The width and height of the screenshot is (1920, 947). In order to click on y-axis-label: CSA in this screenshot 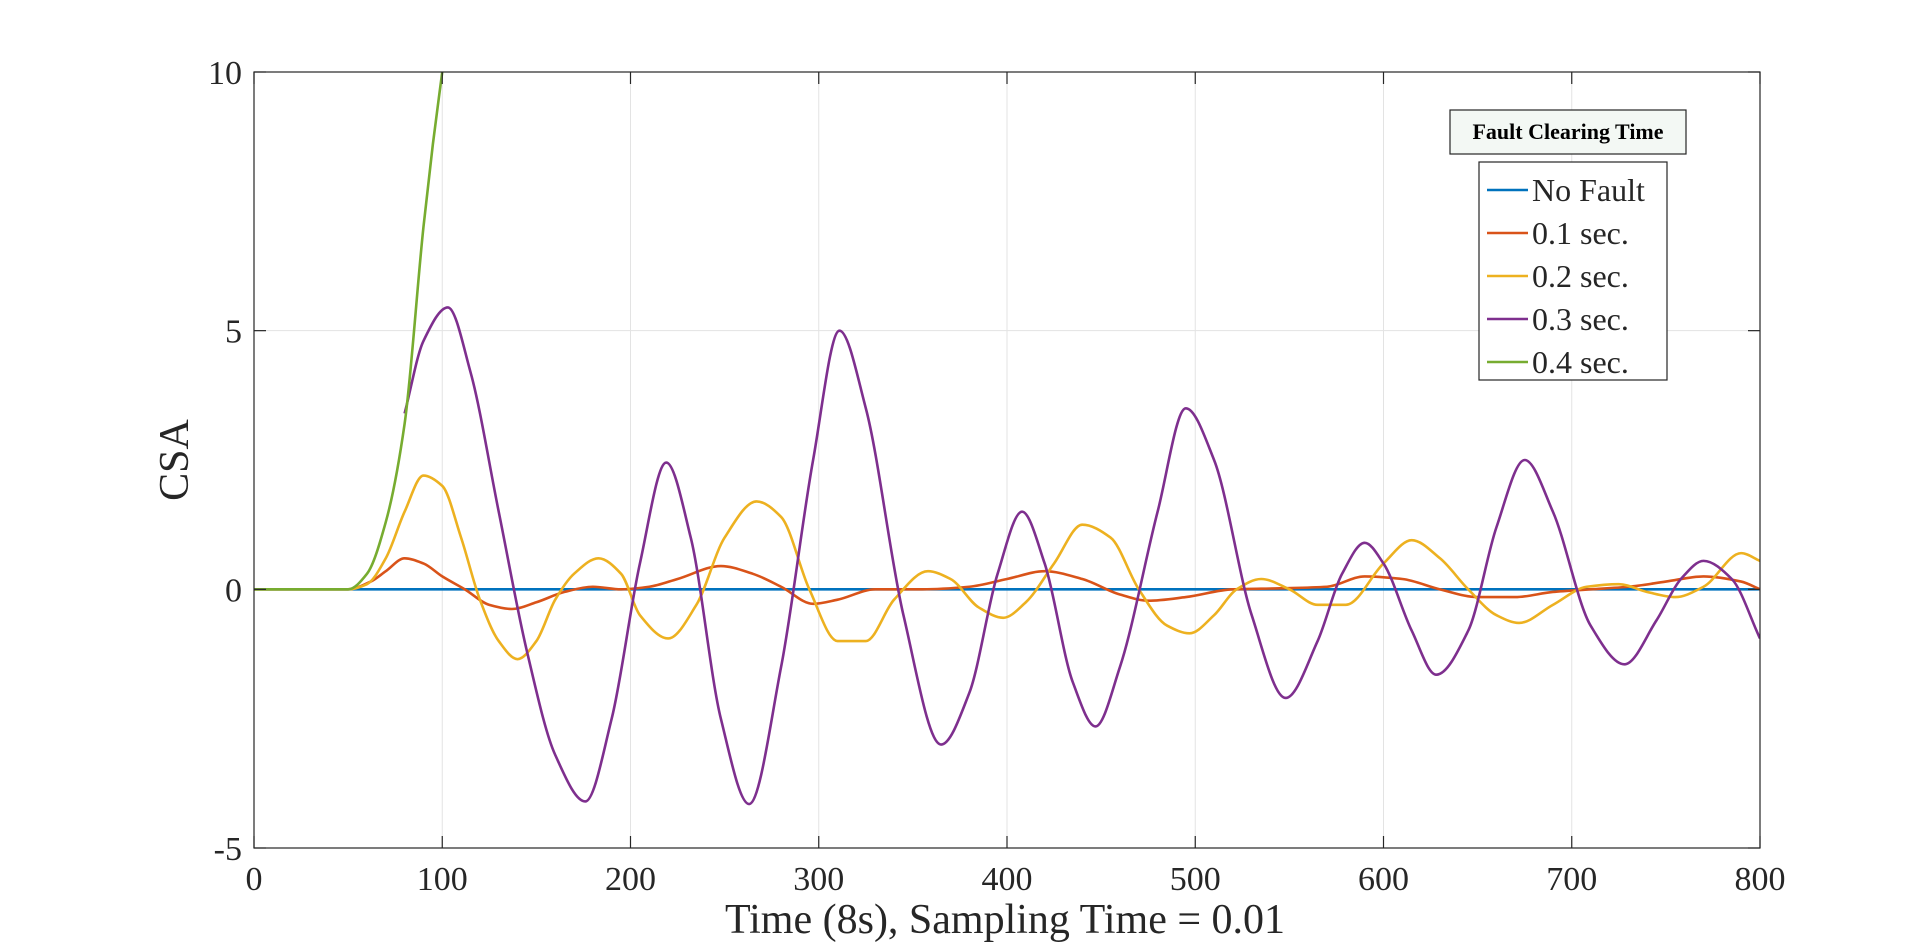, I will do `click(175, 459)`.